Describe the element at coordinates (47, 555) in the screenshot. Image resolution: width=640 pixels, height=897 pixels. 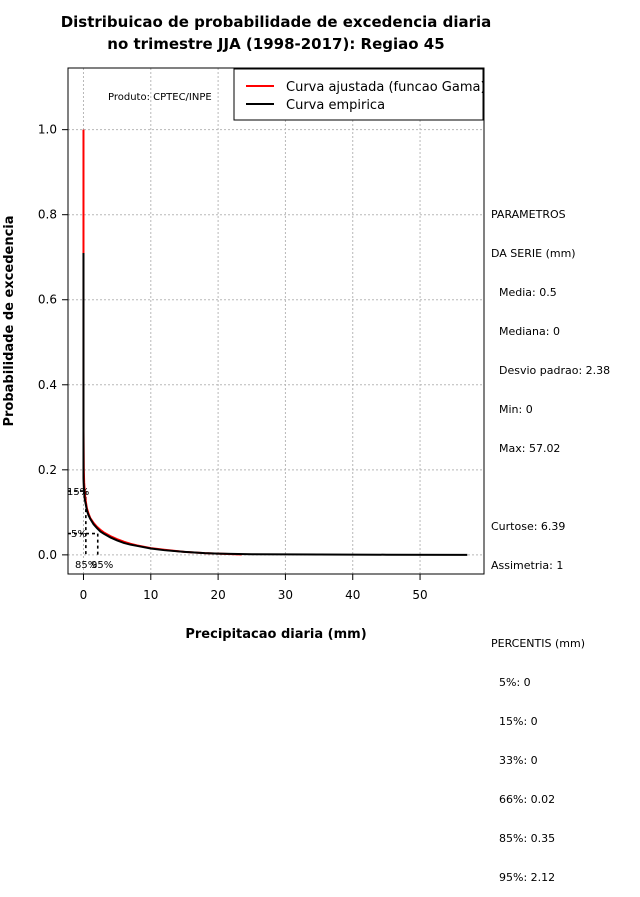
I see `y-tick-label: 0.0` at that location.